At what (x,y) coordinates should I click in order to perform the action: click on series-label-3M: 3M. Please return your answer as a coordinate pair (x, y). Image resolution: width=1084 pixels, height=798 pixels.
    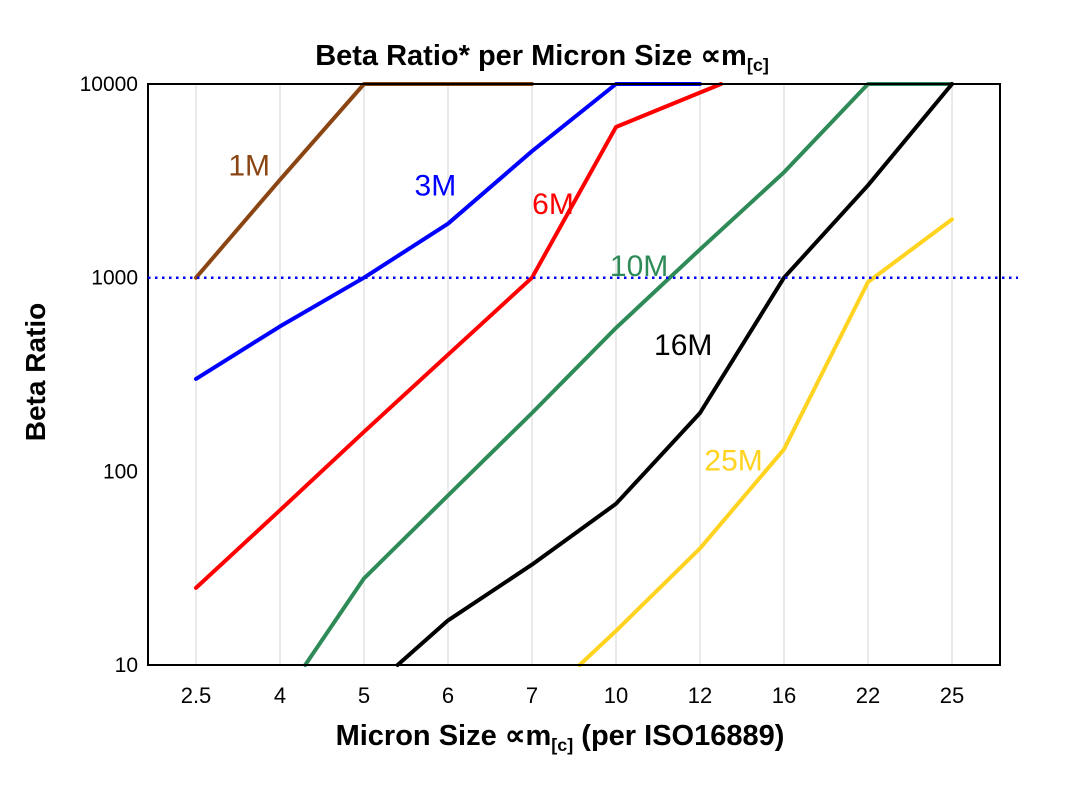
    Looking at the image, I should click on (436, 185).